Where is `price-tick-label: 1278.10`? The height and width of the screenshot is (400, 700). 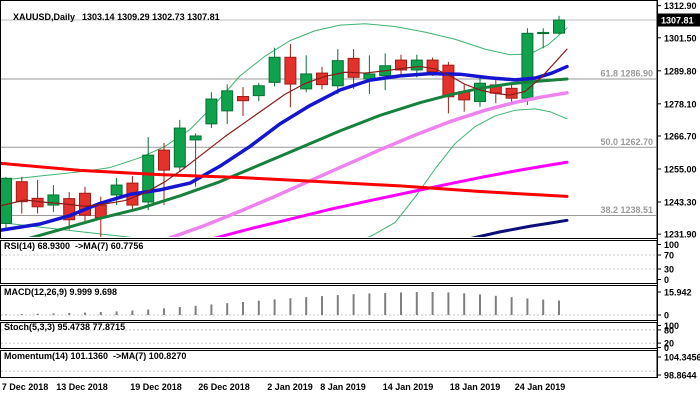
price-tick-label: 1278.10 is located at coordinates (680, 104).